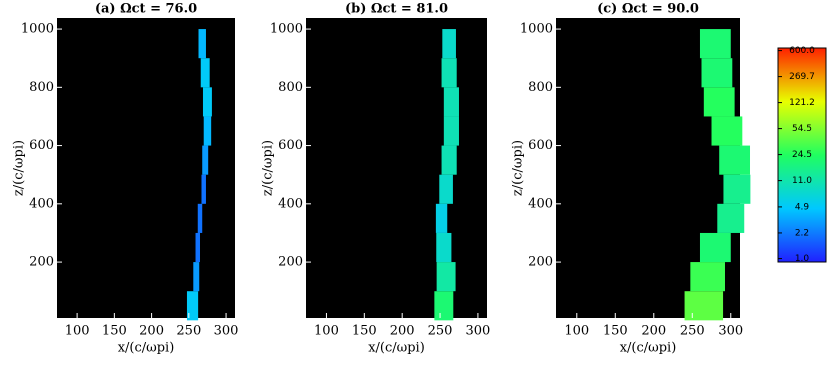  I want to click on colorbar-tick-label: 1.0, so click(802, 259).